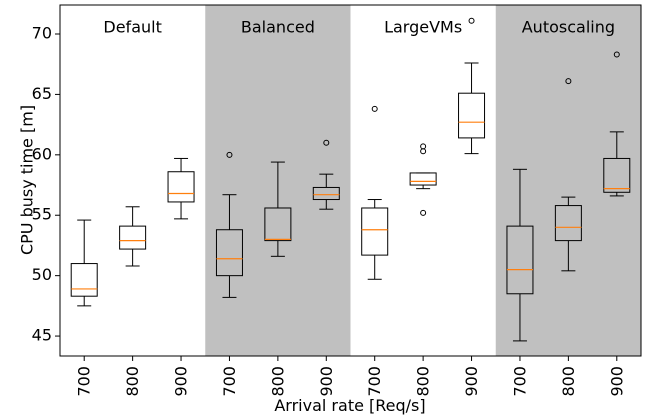 This screenshot has height=419, width=652. I want to click on group-label: Default, so click(132, 27).